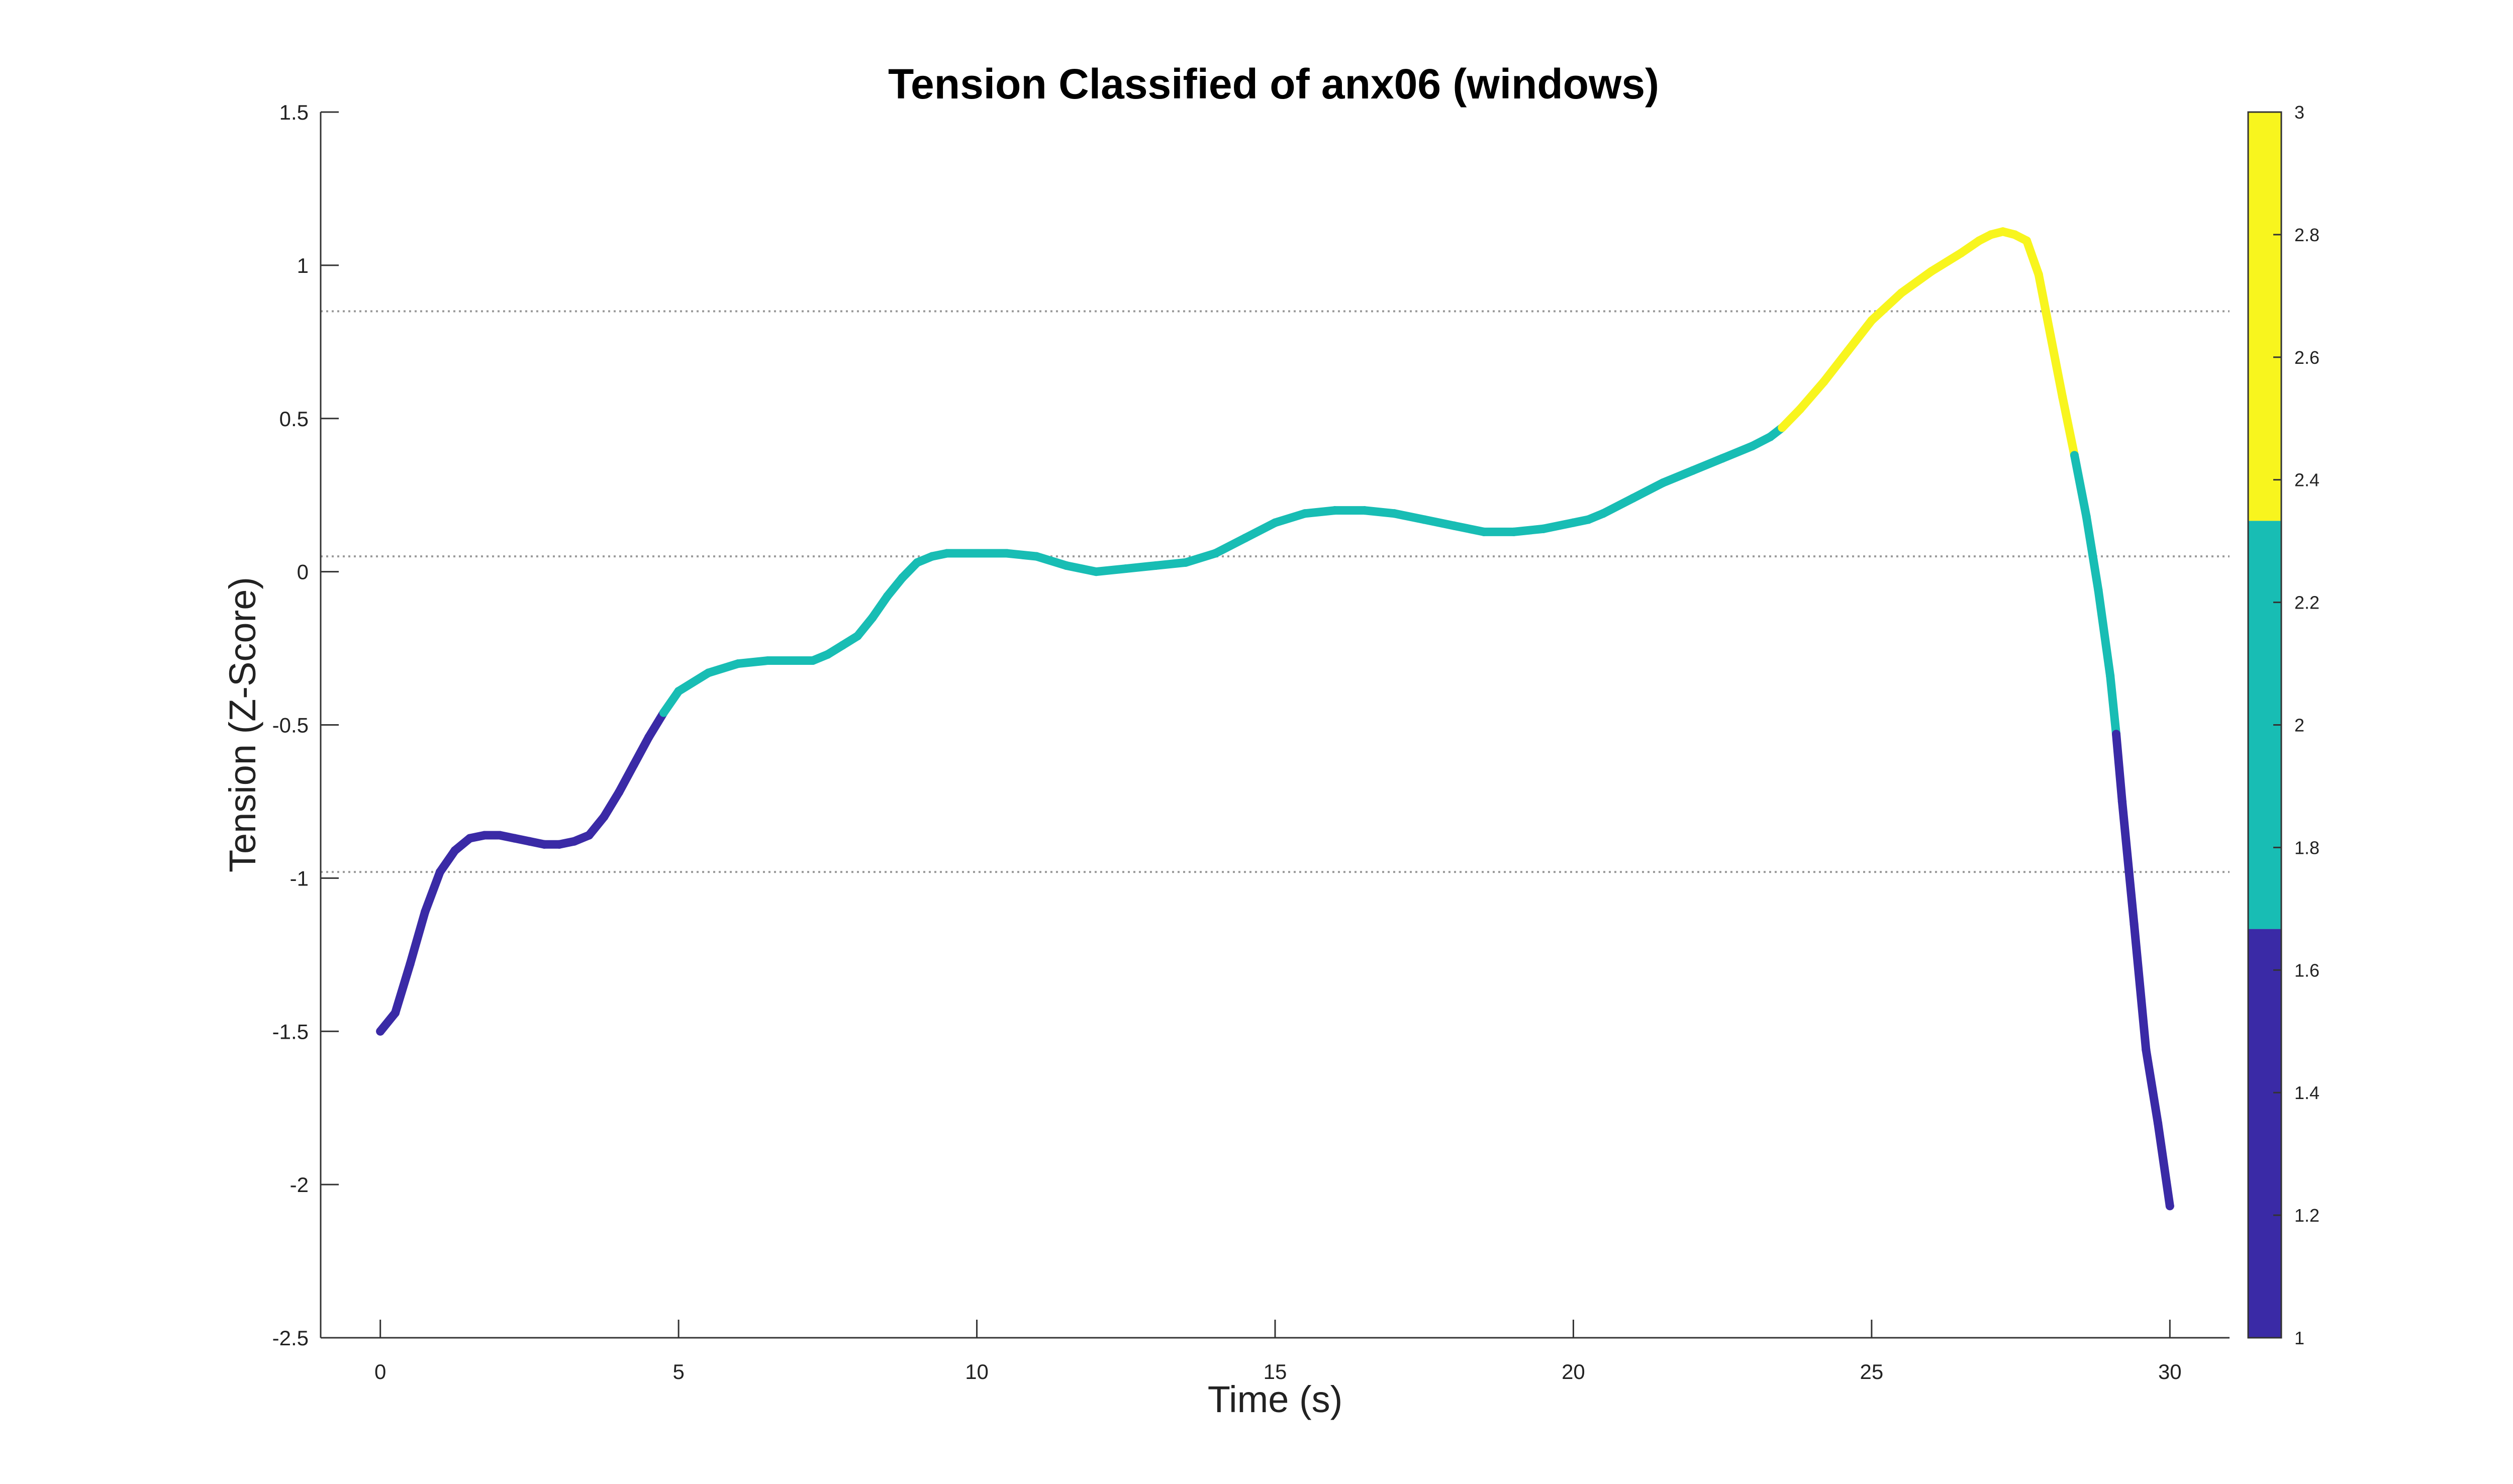 Image resolution: width=2513 pixels, height=1484 pixels. I want to click on colorbar-bands, so click(2264, 725).